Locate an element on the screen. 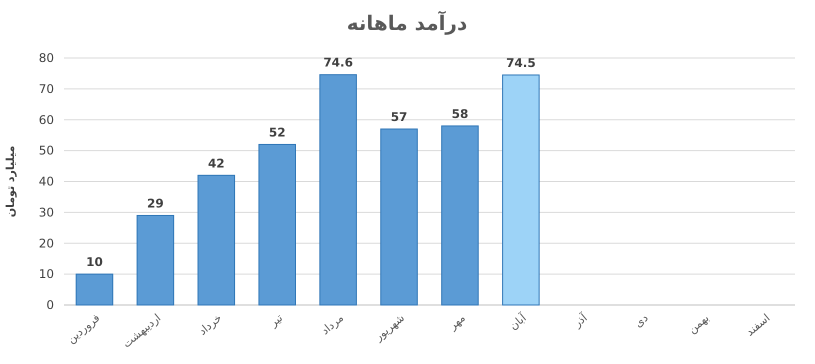 The image size is (815, 364). x-tick-label: تیر is located at coordinates (276, 320).